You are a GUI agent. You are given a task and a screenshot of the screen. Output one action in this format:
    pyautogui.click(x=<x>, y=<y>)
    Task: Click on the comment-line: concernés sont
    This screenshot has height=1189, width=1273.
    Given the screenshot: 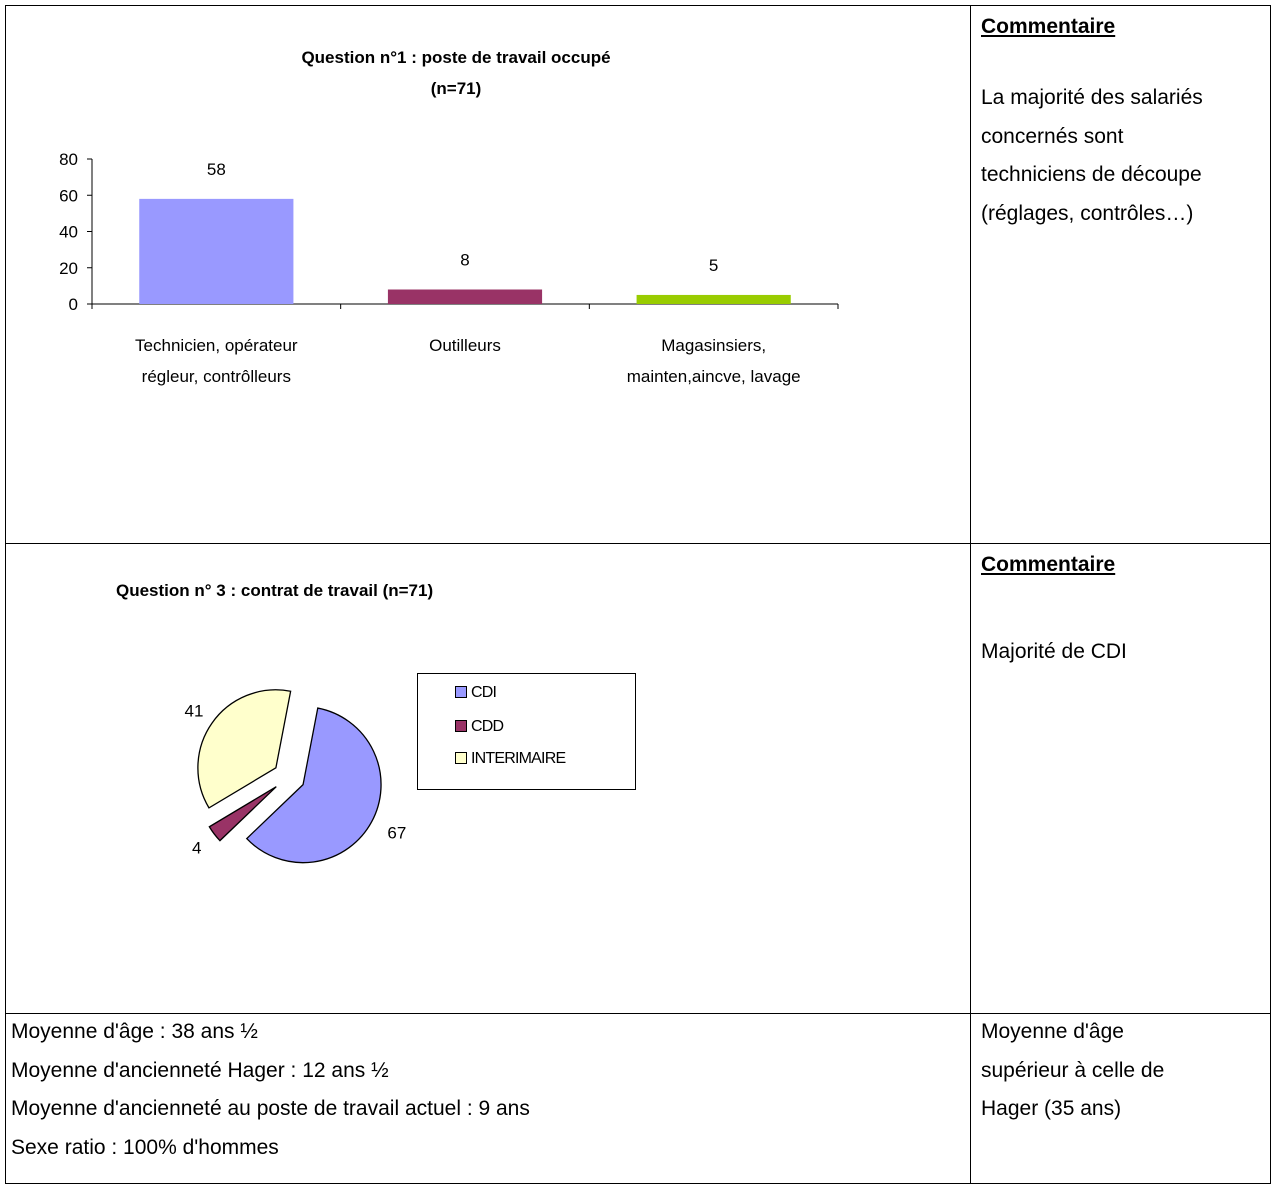 What is the action you would take?
    pyautogui.click(x=1052, y=136)
    